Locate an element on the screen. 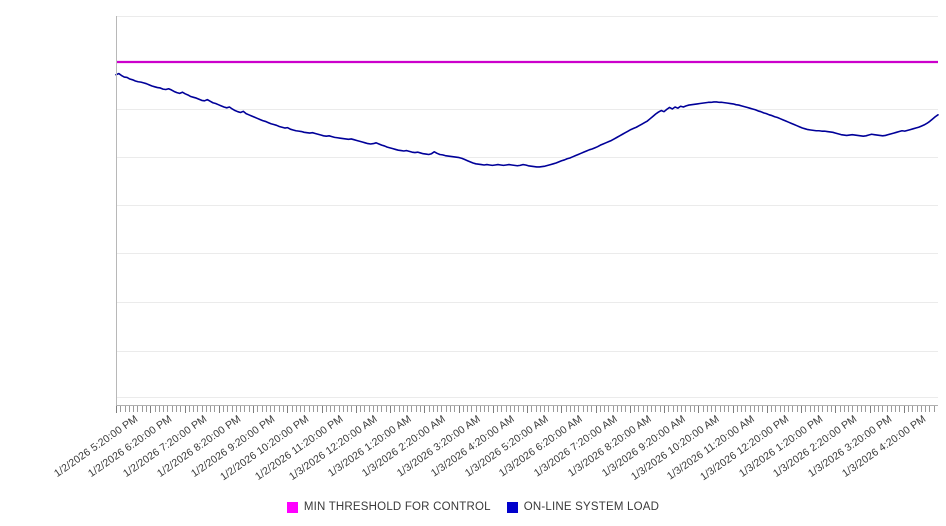 This screenshot has height=526, width=946. legend-item-min-threshold-for-control: MIN THRESHOLD FOR CONTROL is located at coordinates (388, 507).